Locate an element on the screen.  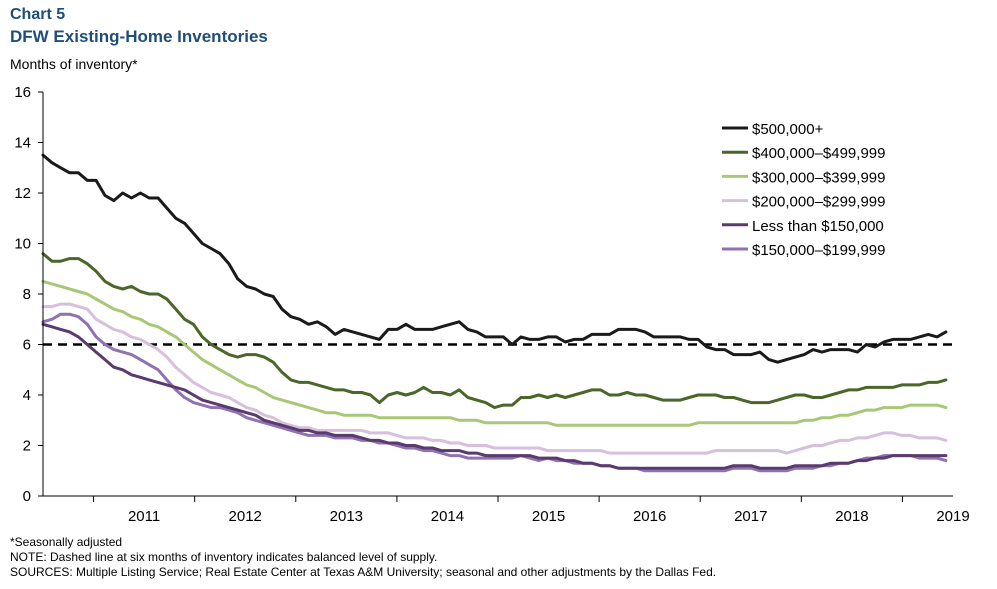
x-tick-label: 2017 is located at coordinates (750, 516).